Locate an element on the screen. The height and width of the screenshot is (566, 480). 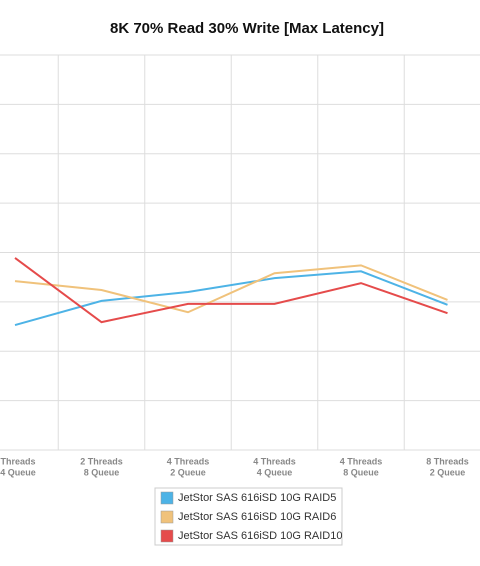
legend-label: JetStor SAS 616iSD 10G RAID6 is located at coordinates (257, 517).